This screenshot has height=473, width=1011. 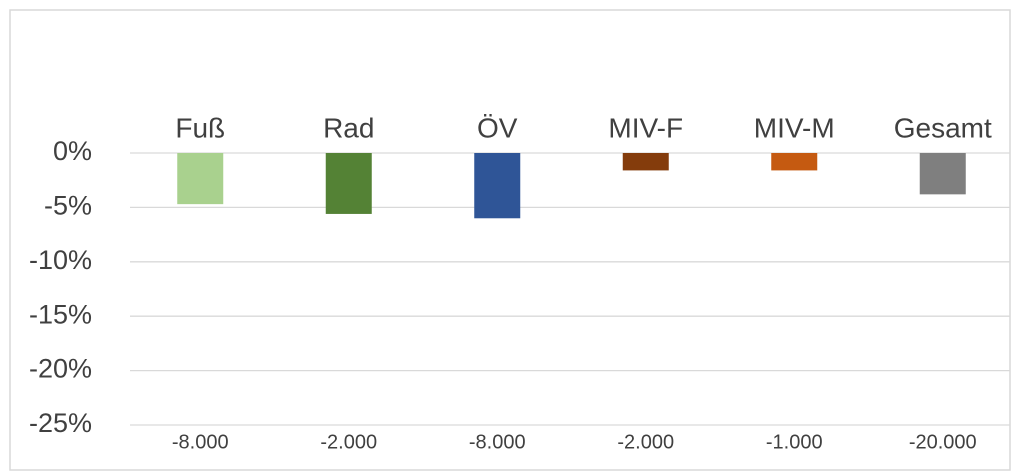 I want to click on y-tick-label: -15%, so click(x=60, y=314).